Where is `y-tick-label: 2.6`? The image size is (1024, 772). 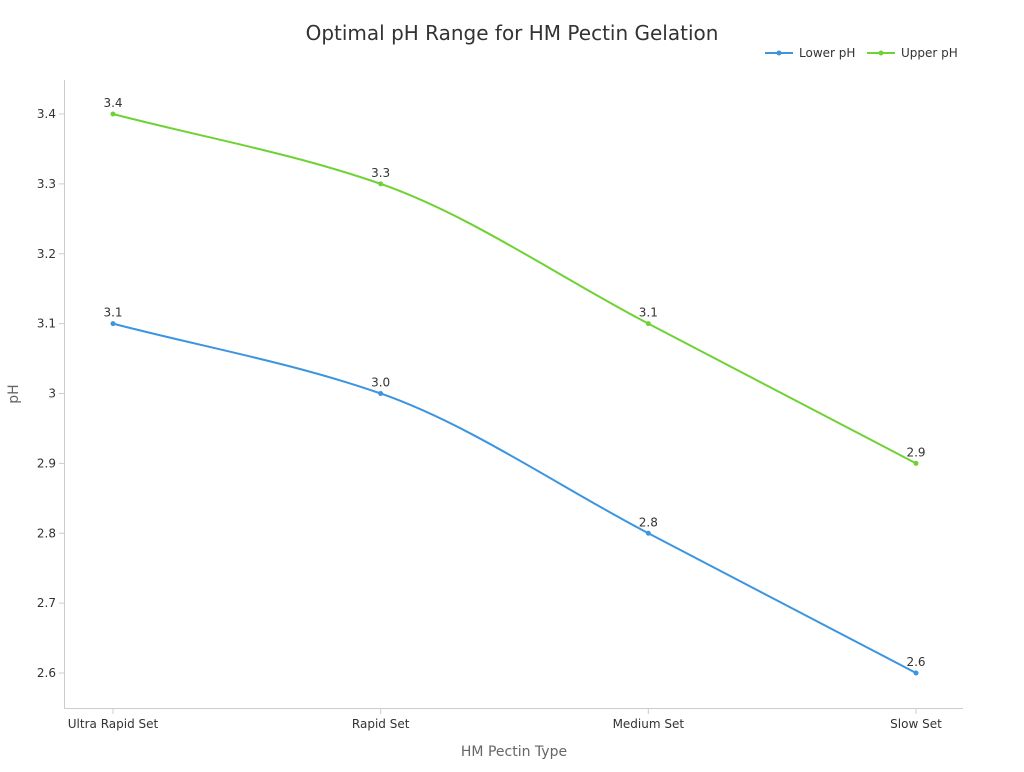 y-tick-label: 2.6 is located at coordinates (46, 673).